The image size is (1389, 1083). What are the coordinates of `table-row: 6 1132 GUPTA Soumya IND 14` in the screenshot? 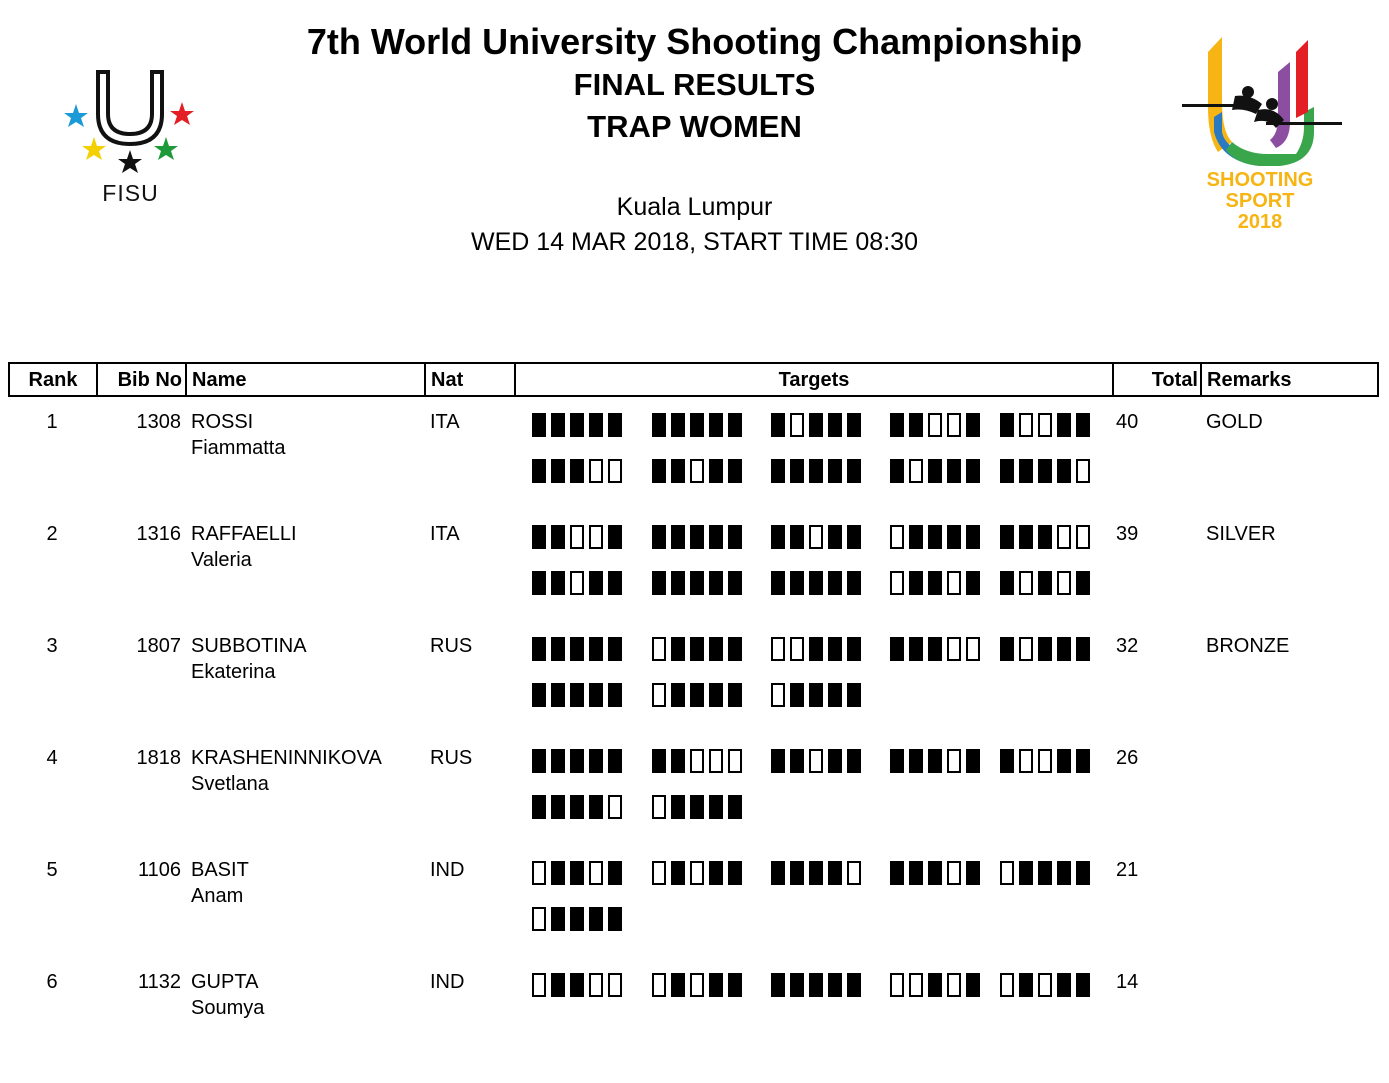 It's located at (694, 1027).